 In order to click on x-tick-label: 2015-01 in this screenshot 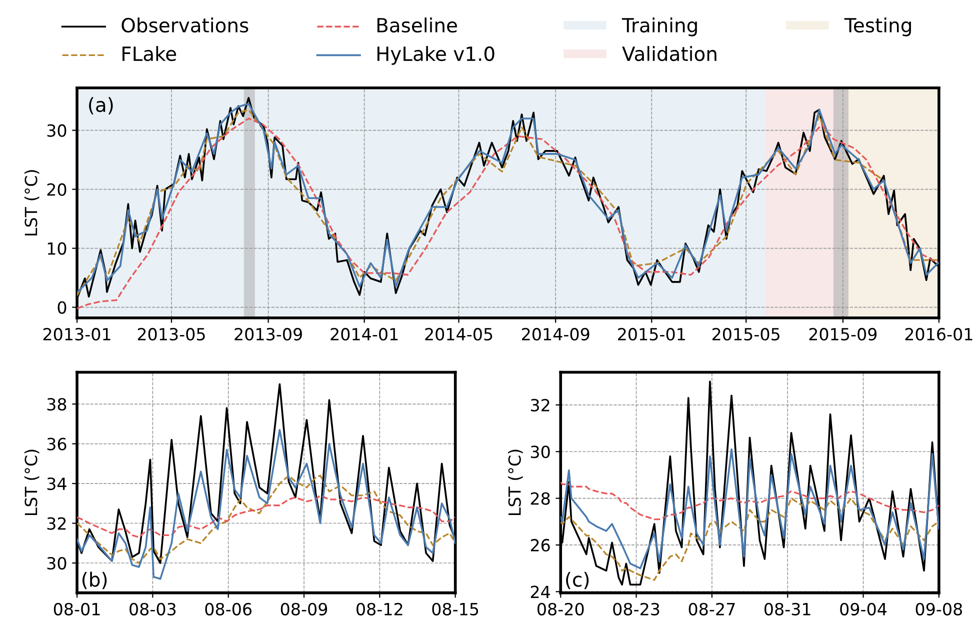, I will do `click(651, 334)`.